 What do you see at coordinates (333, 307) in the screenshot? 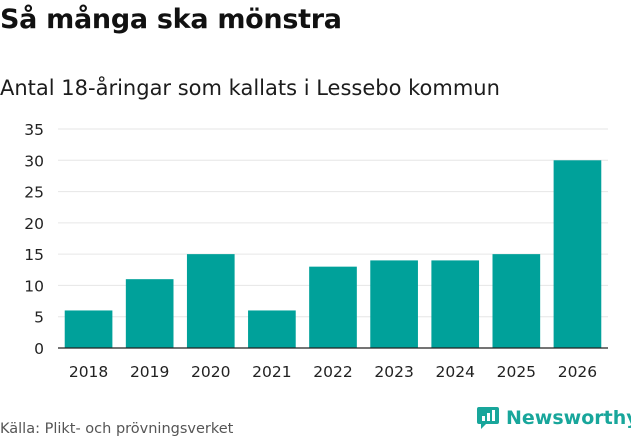
I see `bar-2022` at bounding box center [333, 307].